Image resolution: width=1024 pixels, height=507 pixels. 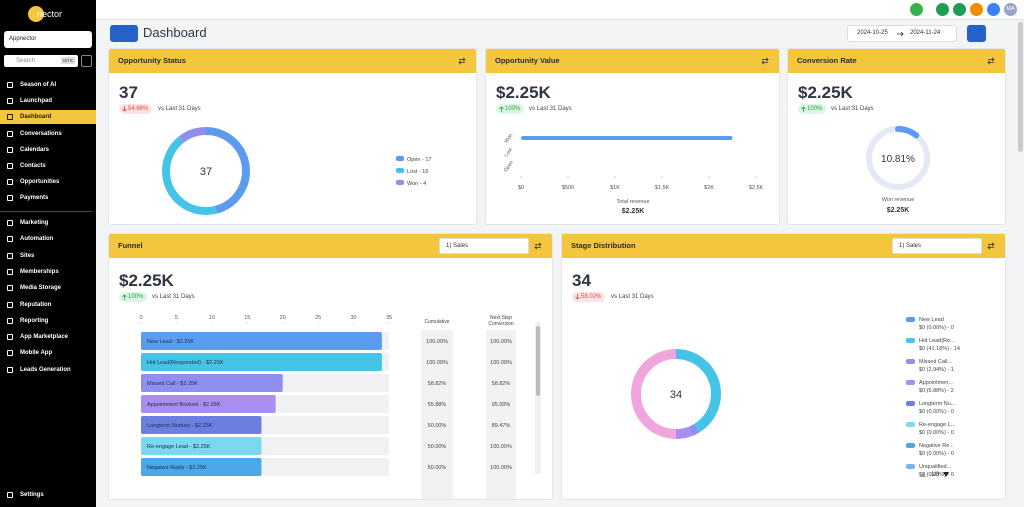 What do you see at coordinates (417, 172) in the screenshot?
I see `legend-label: Lost - 16` at bounding box center [417, 172].